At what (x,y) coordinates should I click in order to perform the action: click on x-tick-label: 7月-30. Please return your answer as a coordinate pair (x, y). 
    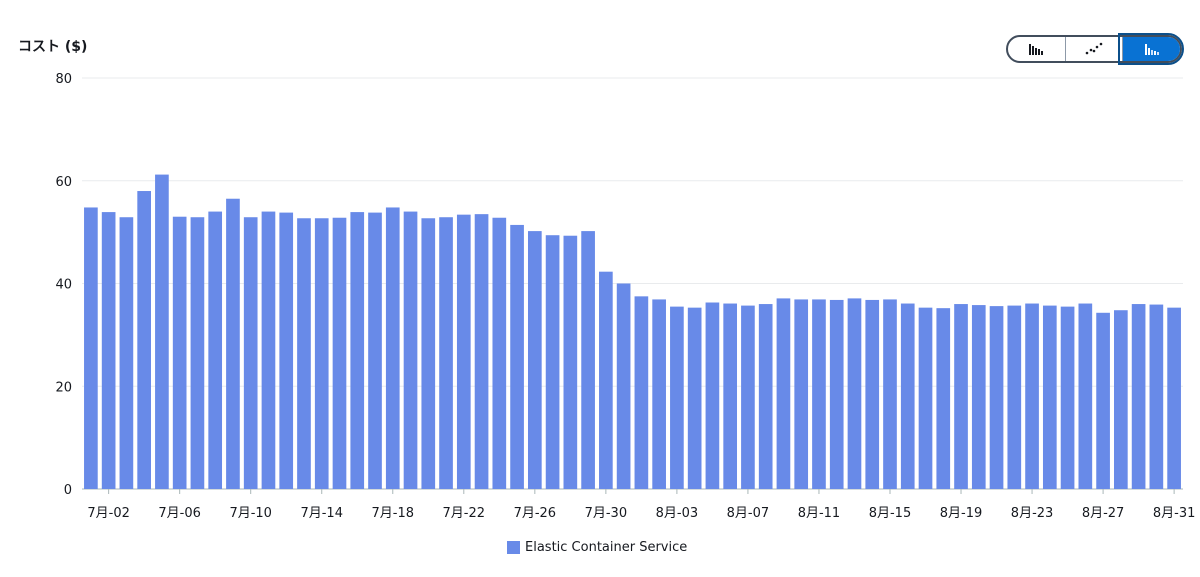
    Looking at the image, I should click on (606, 513).